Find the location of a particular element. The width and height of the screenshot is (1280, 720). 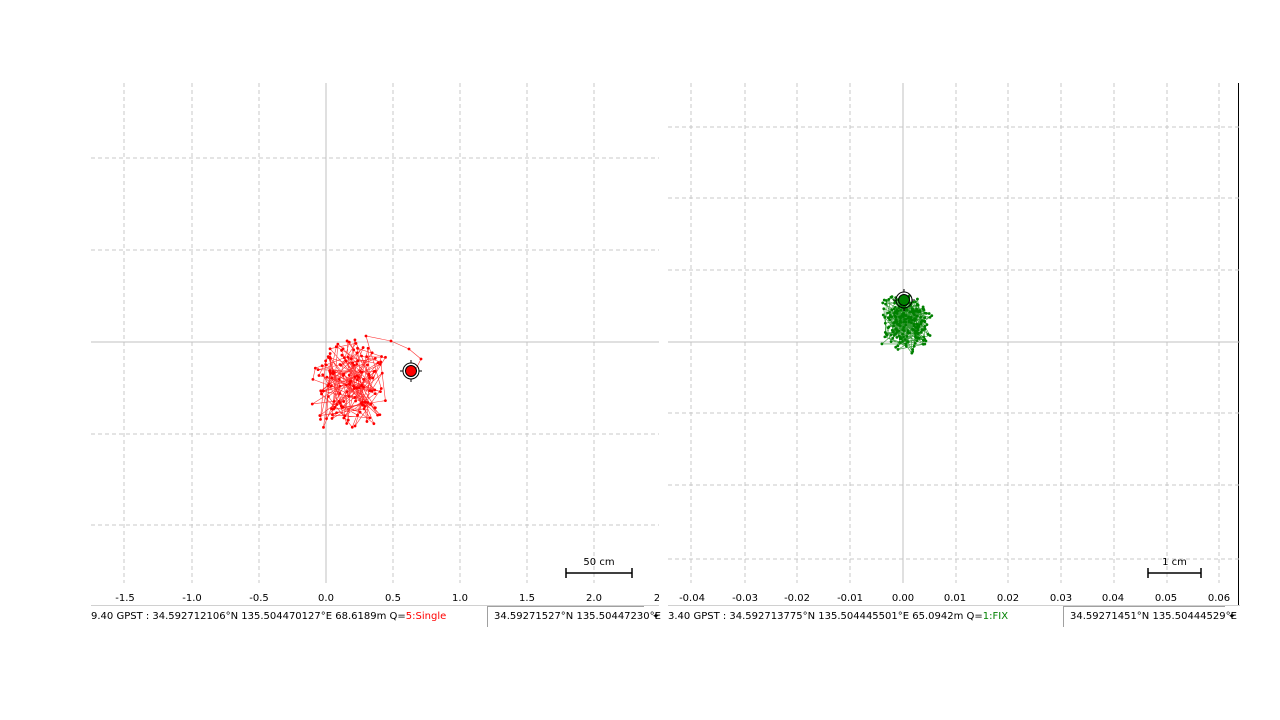

x-tick-label: -0.04 is located at coordinates (692, 598).